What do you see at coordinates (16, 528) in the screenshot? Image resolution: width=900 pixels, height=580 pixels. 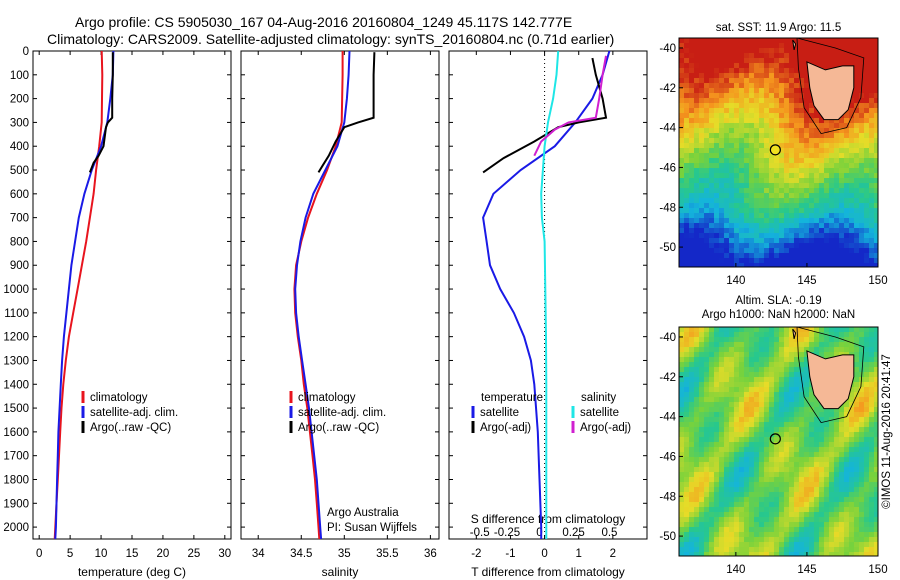 I see `y-tick-label: 2000` at bounding box center [16, 528].